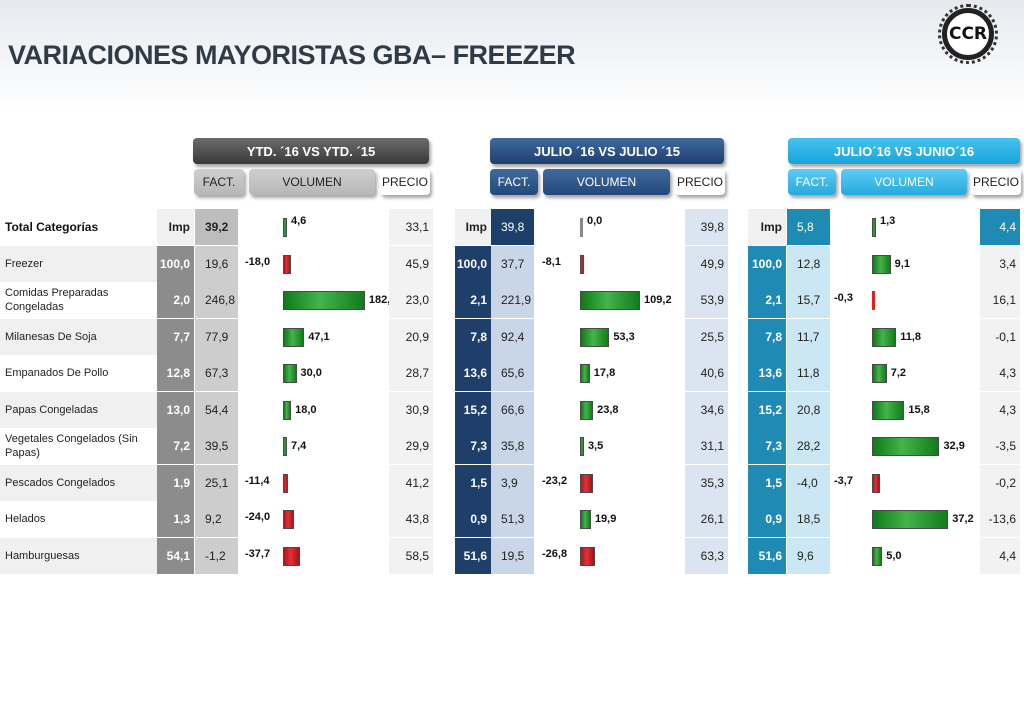  I want to click on volumen-value-label: 109,2, so click(658, 300).